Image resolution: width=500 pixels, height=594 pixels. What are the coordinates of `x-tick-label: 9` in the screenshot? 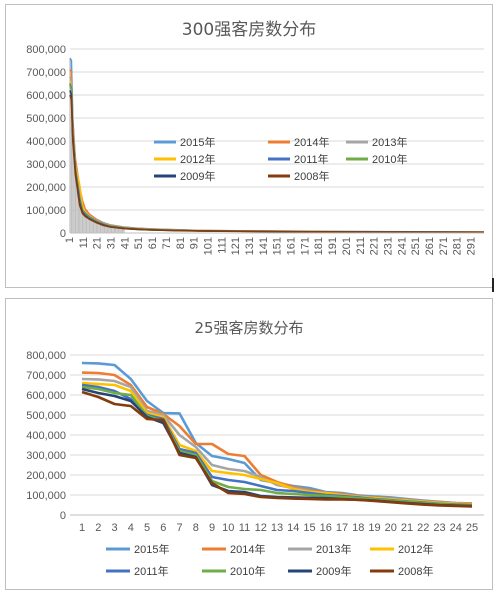 It's located at (212, 528).